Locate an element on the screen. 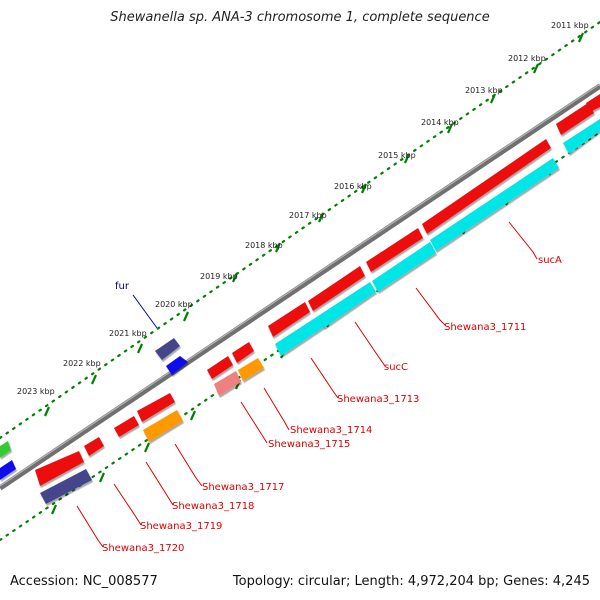  tick-label-2021: 2021 kbp is located at coordinates (128, 333).